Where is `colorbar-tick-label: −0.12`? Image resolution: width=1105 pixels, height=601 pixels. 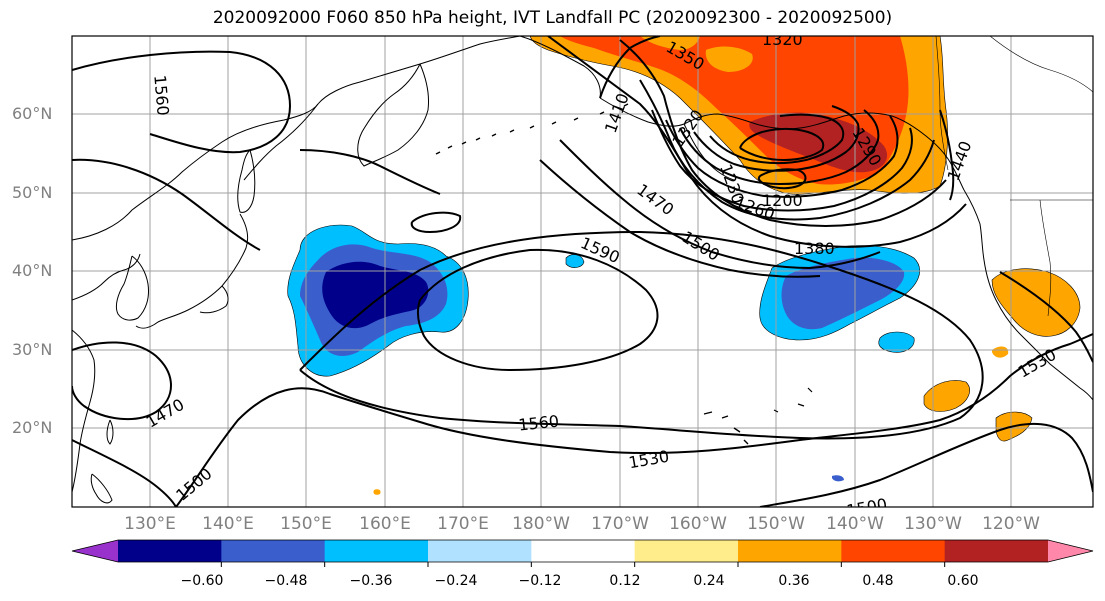
colorbar-tick-label: −0.12 is located at coordinates (540, 581).